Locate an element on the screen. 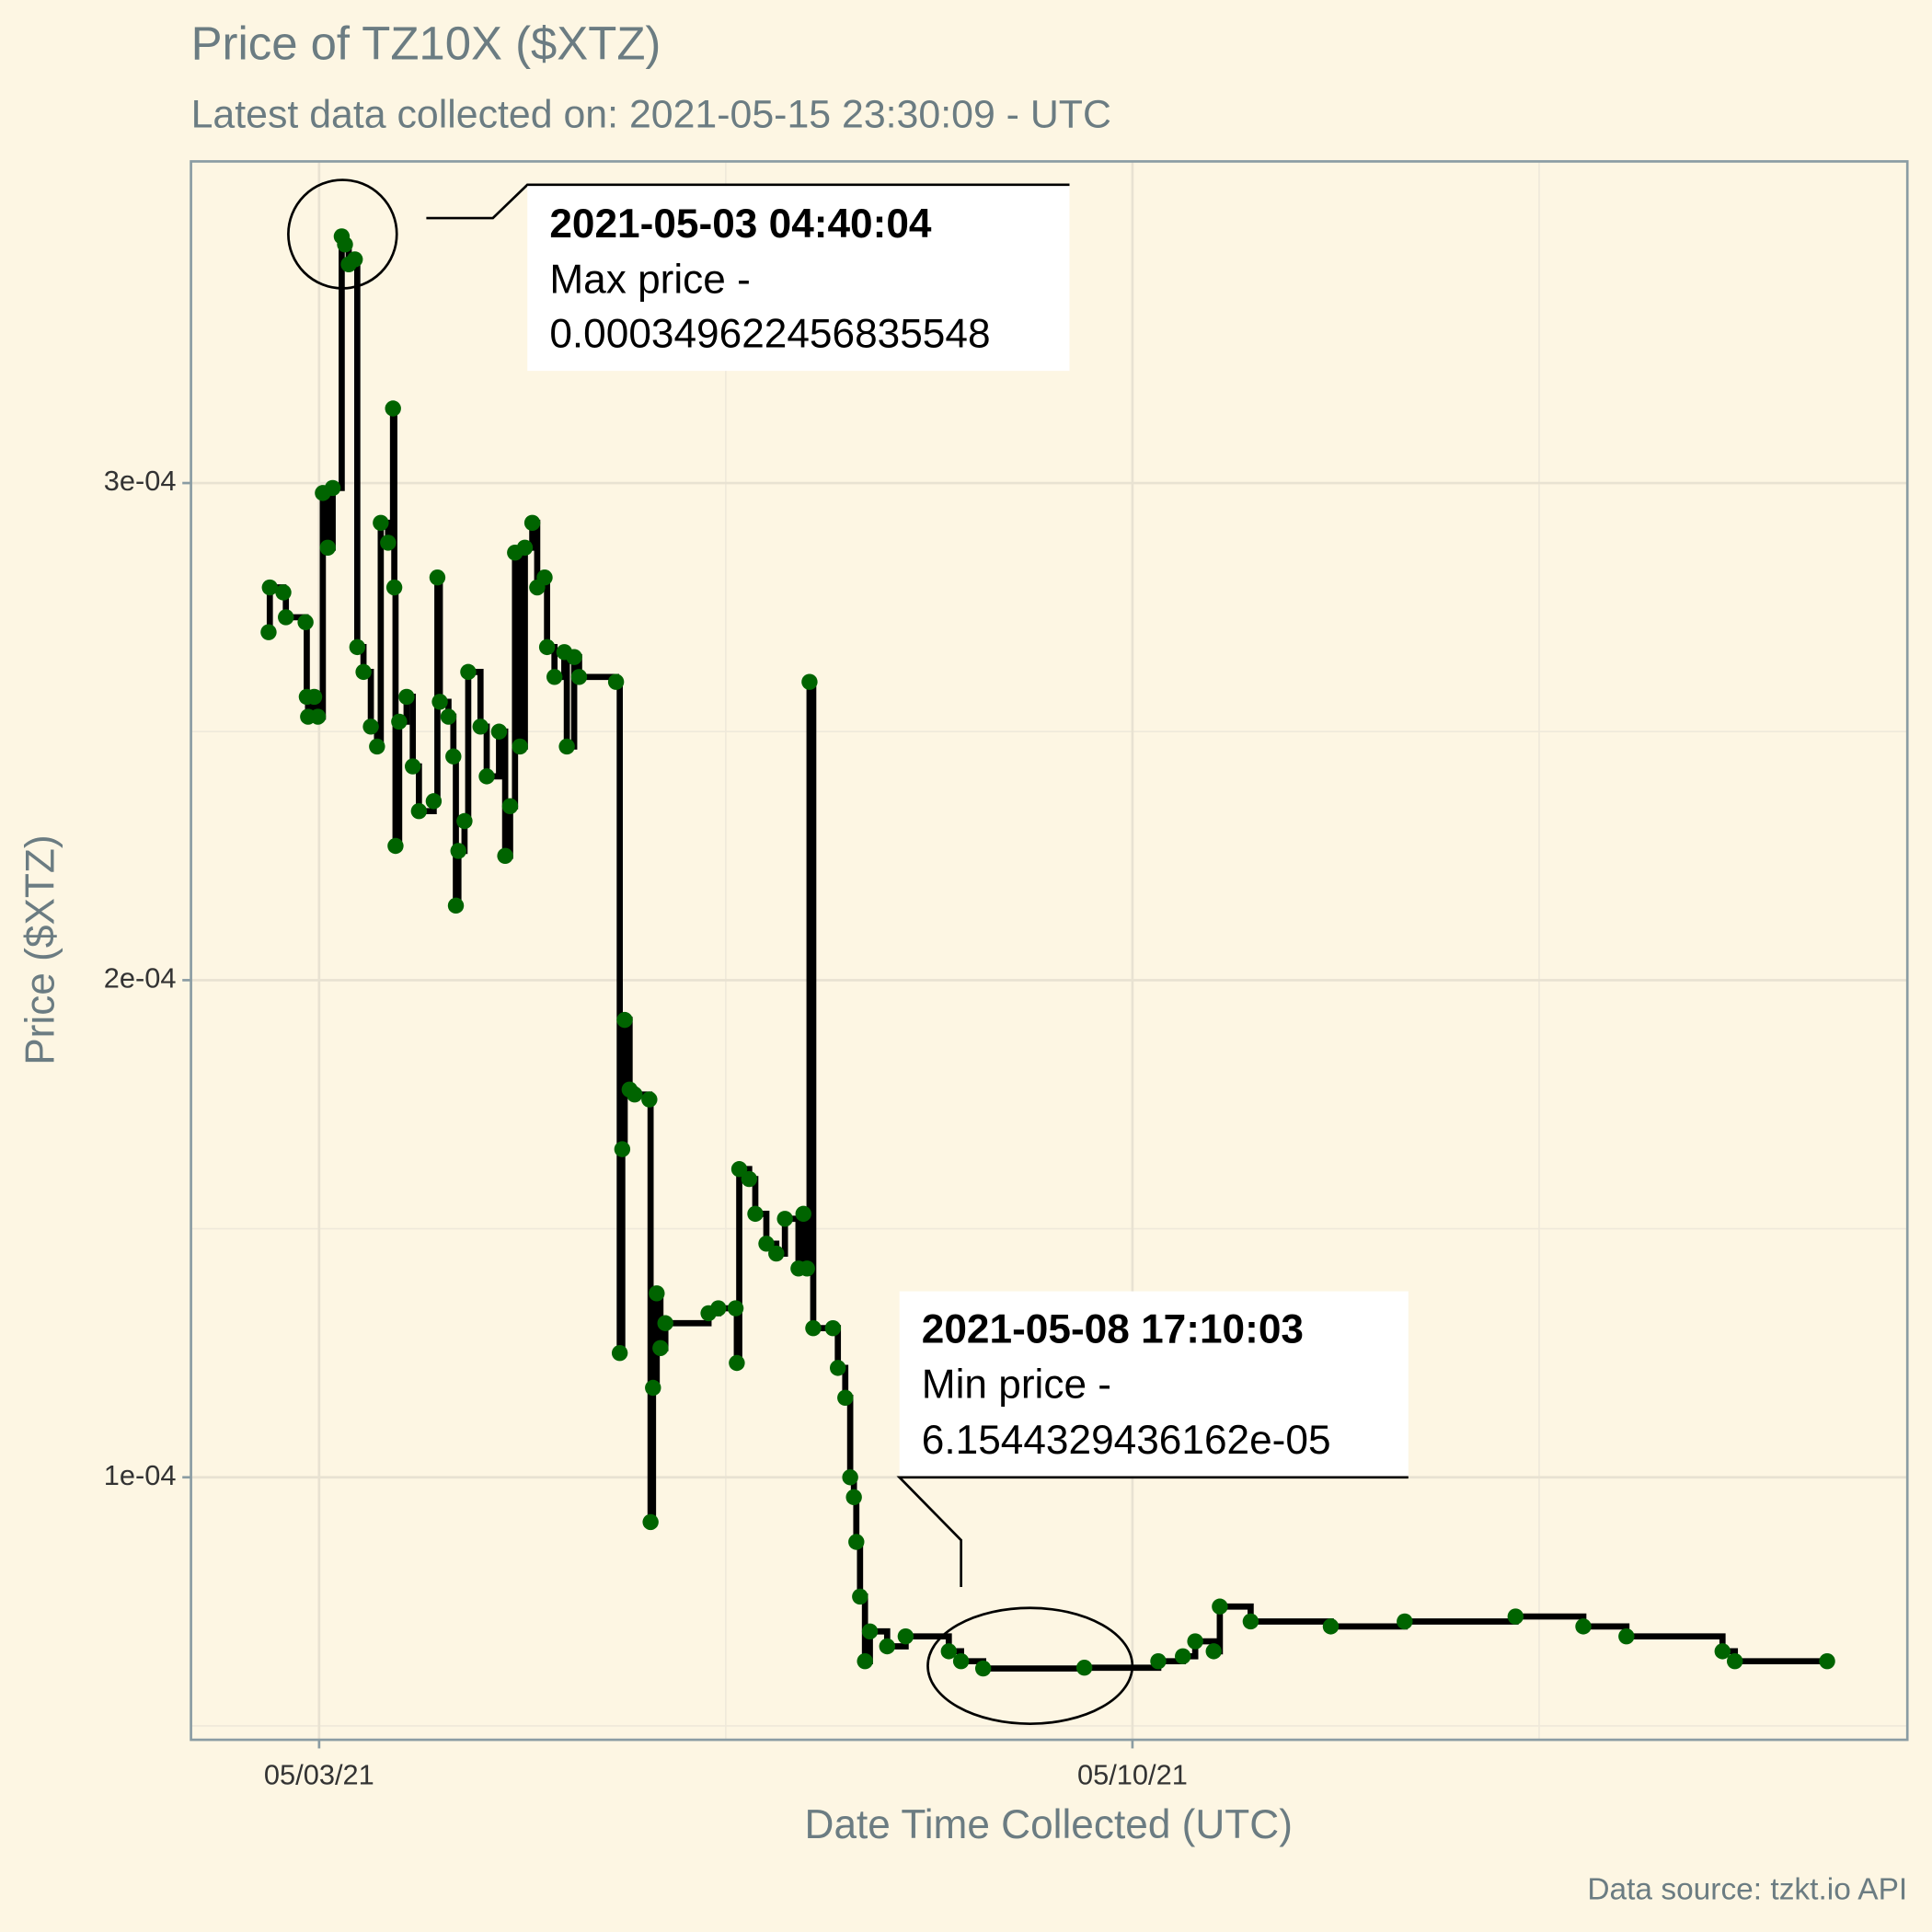 This screenshot has height=1932, width=1932. min-label-box is located at coordinates (1154, 1384).